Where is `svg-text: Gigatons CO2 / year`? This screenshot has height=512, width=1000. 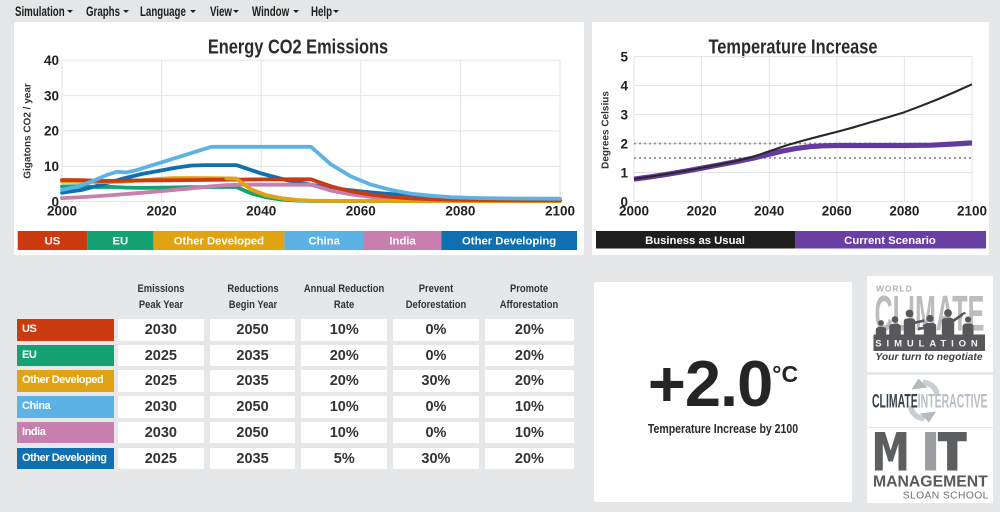
svg-text: Gigatons CO2 / year is located at coordinates (27, 131).